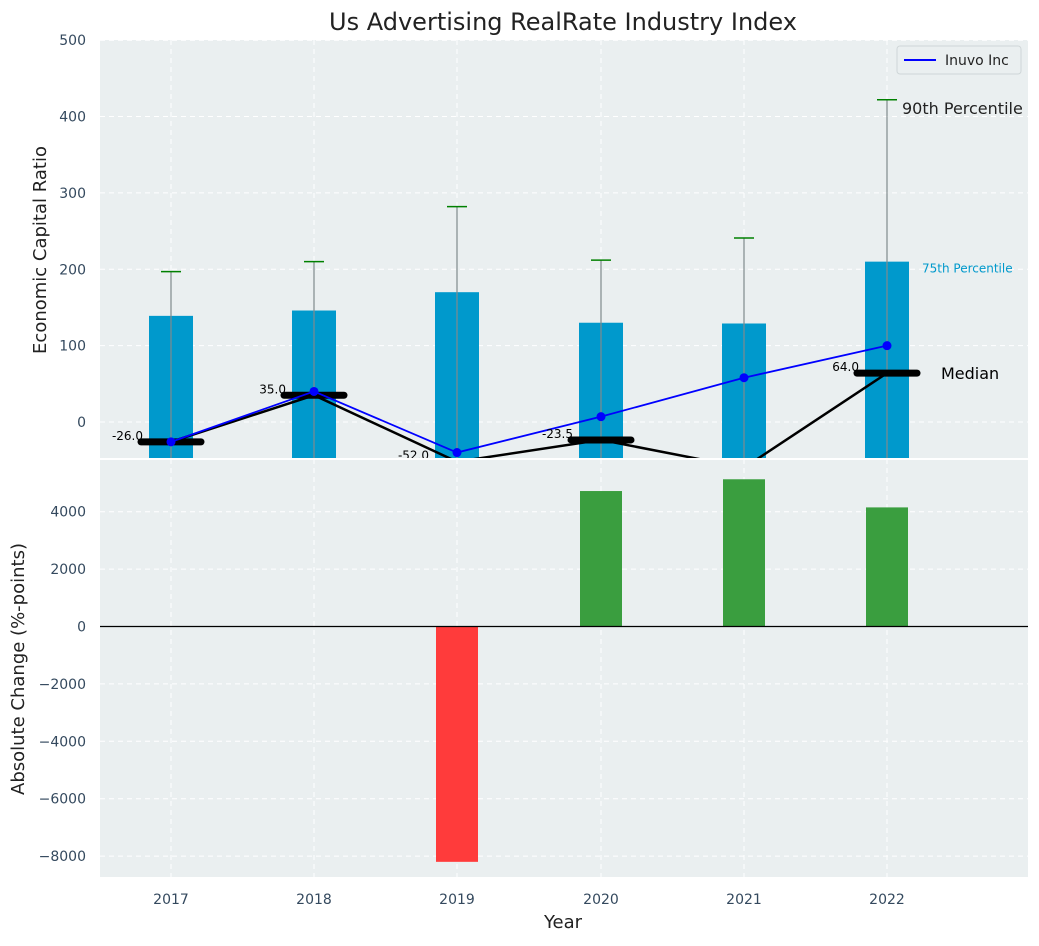 This screenshot has height=946, width=1039. Describe the element at coordinates (62, 857) in the screenshot. I see `bottom-y-tick-label: −8000` at that location.